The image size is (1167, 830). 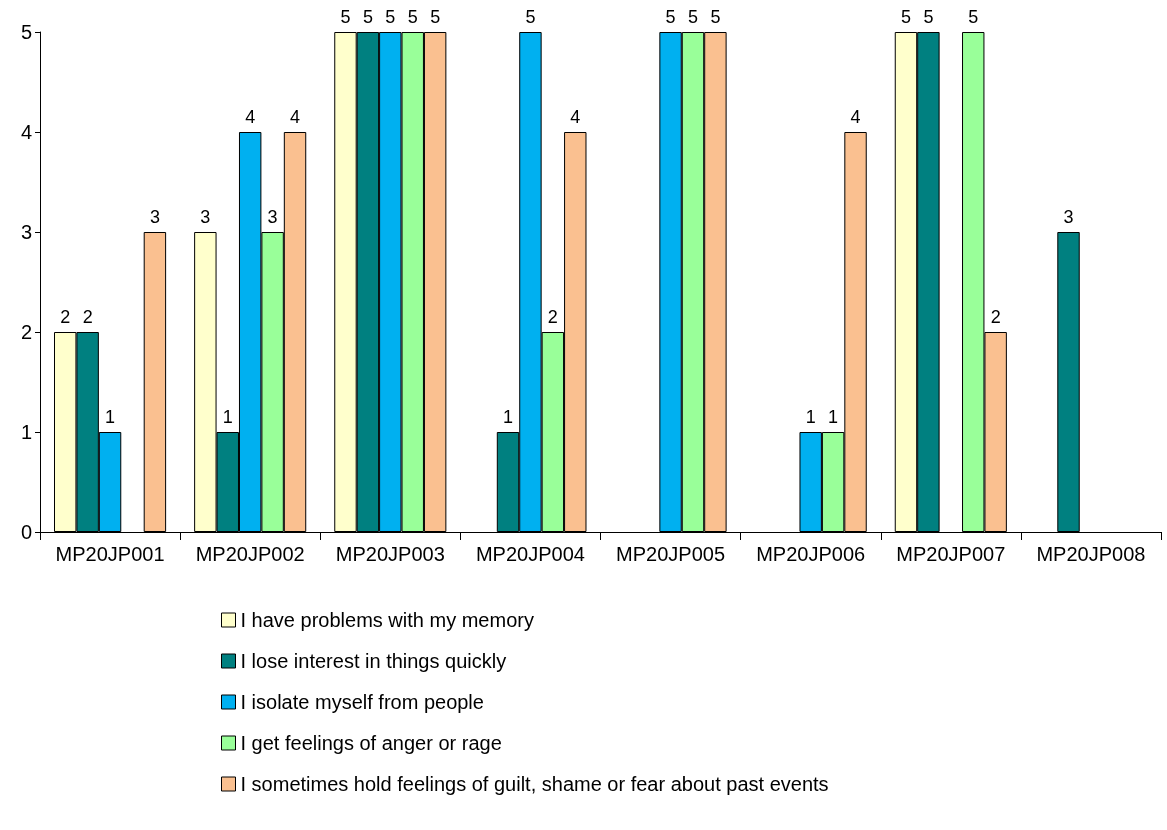 What do you see at coordinates (250, 554) in the screenshot?
I see `x-tick-label: MP20JP002` at bounding box center [250, 554].